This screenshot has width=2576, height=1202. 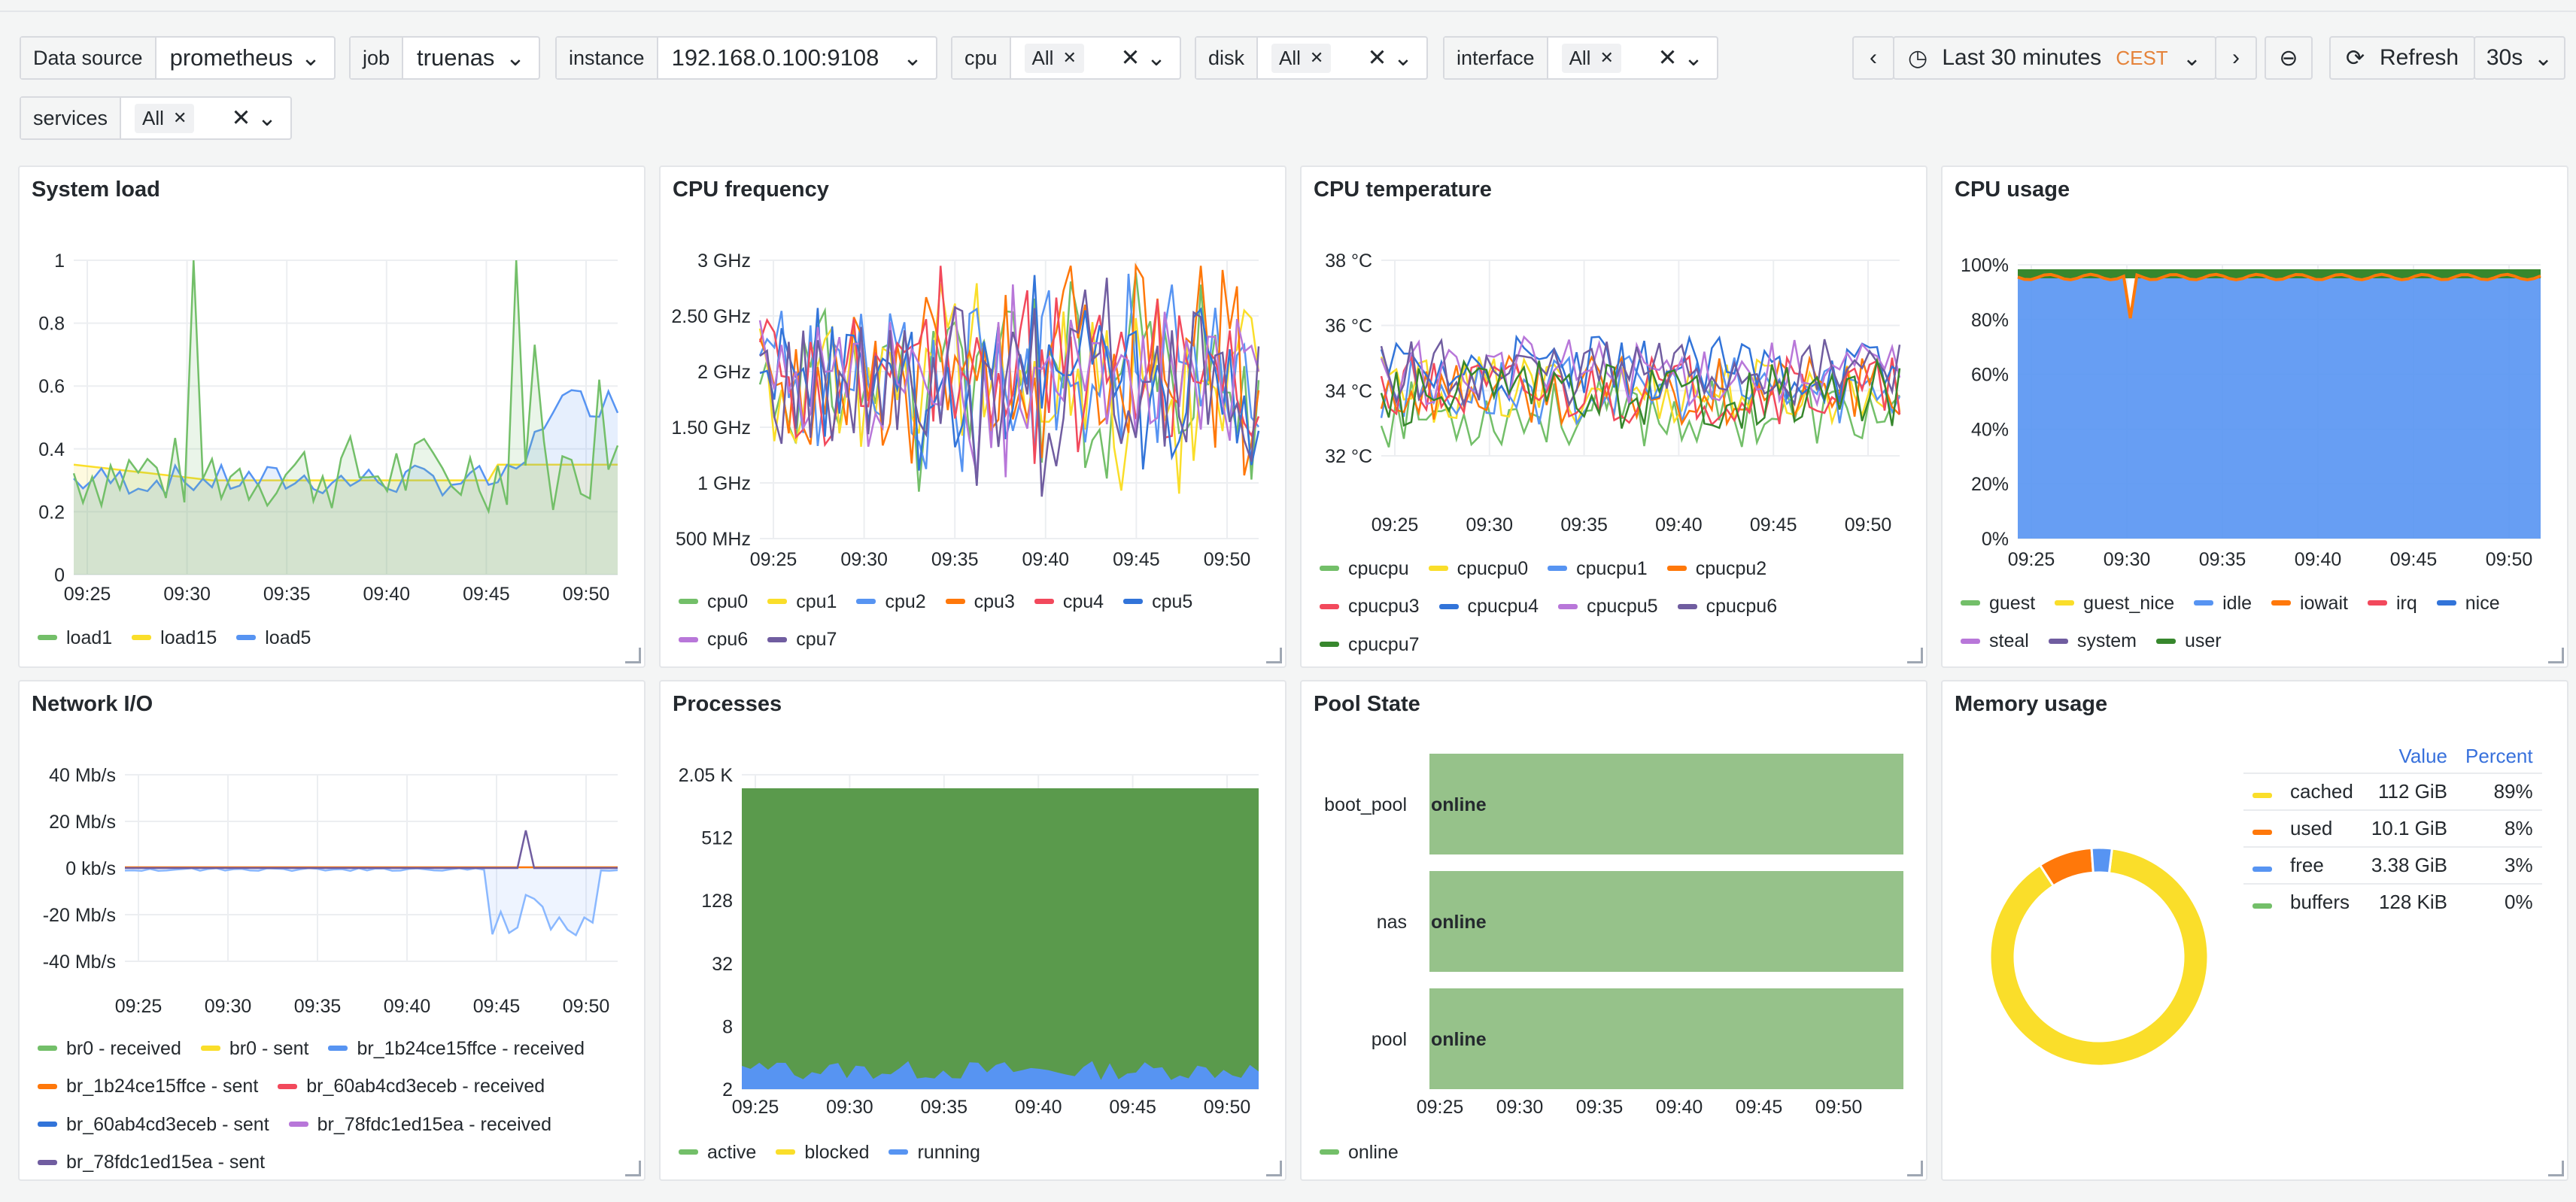 What do you see at coordinates (110, 1048) in the screenshot?
I see `legend-item: br0 - received` at bounding box center [110, 1048].